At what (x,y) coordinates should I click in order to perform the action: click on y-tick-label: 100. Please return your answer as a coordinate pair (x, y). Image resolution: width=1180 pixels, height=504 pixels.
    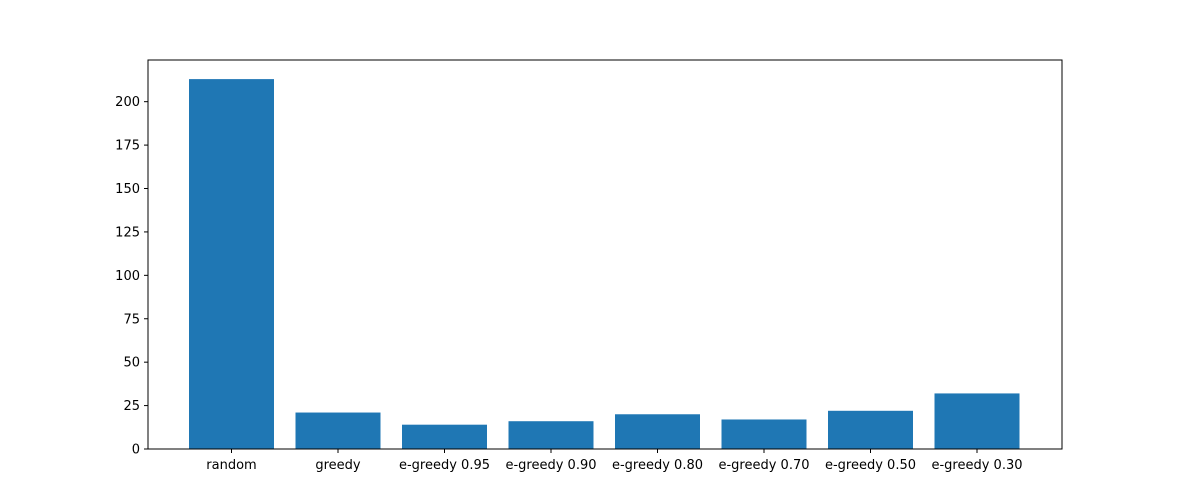
    Looking at the image, I should click on (127, 276).